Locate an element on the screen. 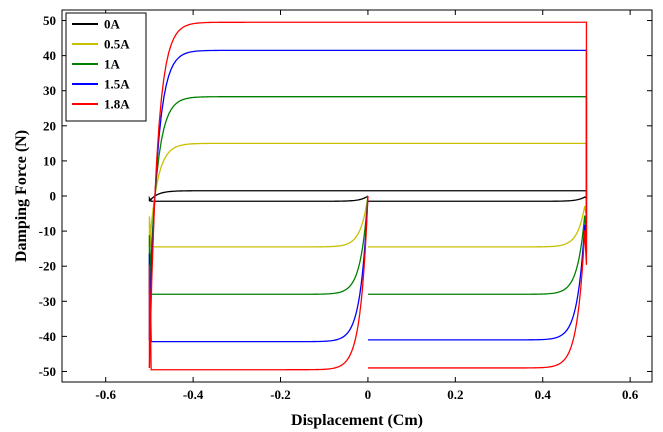 The height and width of the screenshot is (432, 663). legend-label: 0A is located at coordinates (112, 24).